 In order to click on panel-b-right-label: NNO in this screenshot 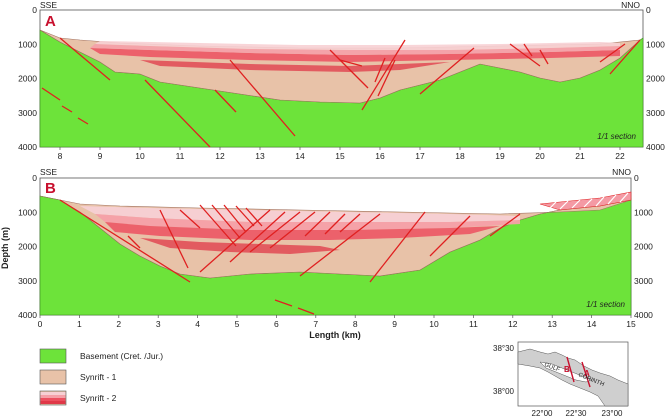, I will do `click(621, 172)`.